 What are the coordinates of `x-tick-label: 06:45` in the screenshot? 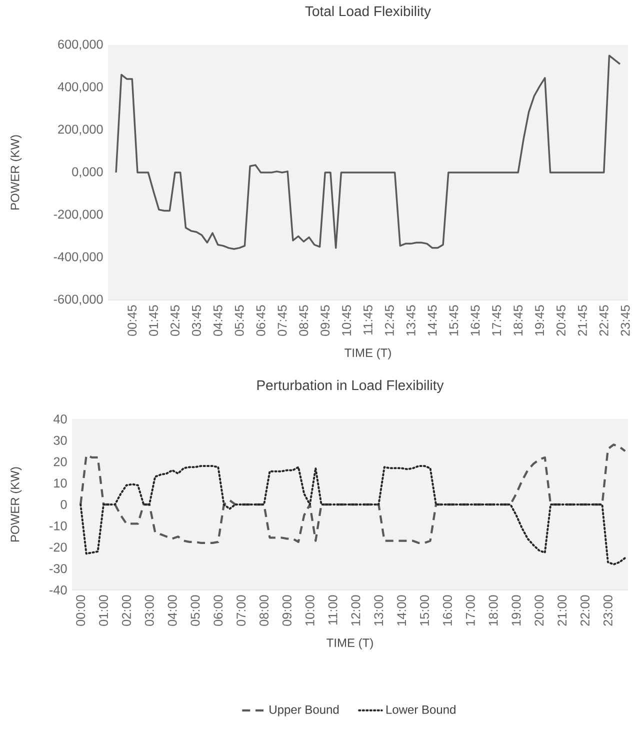 It's located at (261, 320).